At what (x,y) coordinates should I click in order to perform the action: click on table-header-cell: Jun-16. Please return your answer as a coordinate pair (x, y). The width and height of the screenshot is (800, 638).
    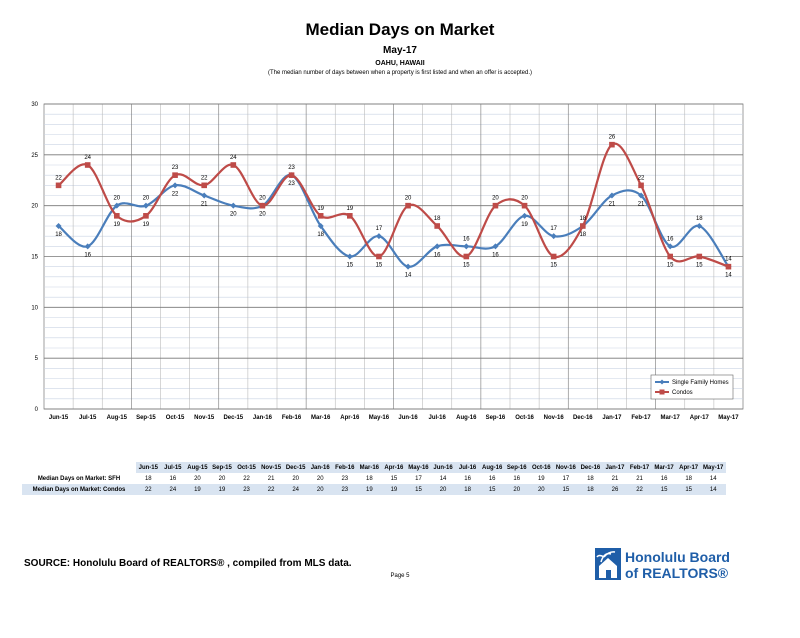
    Looking at the image, I should click on (443, 467).